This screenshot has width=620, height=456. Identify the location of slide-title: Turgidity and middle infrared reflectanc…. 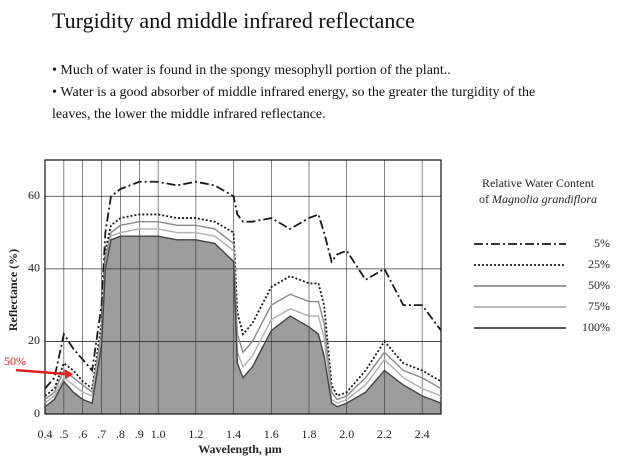
(233, 20).